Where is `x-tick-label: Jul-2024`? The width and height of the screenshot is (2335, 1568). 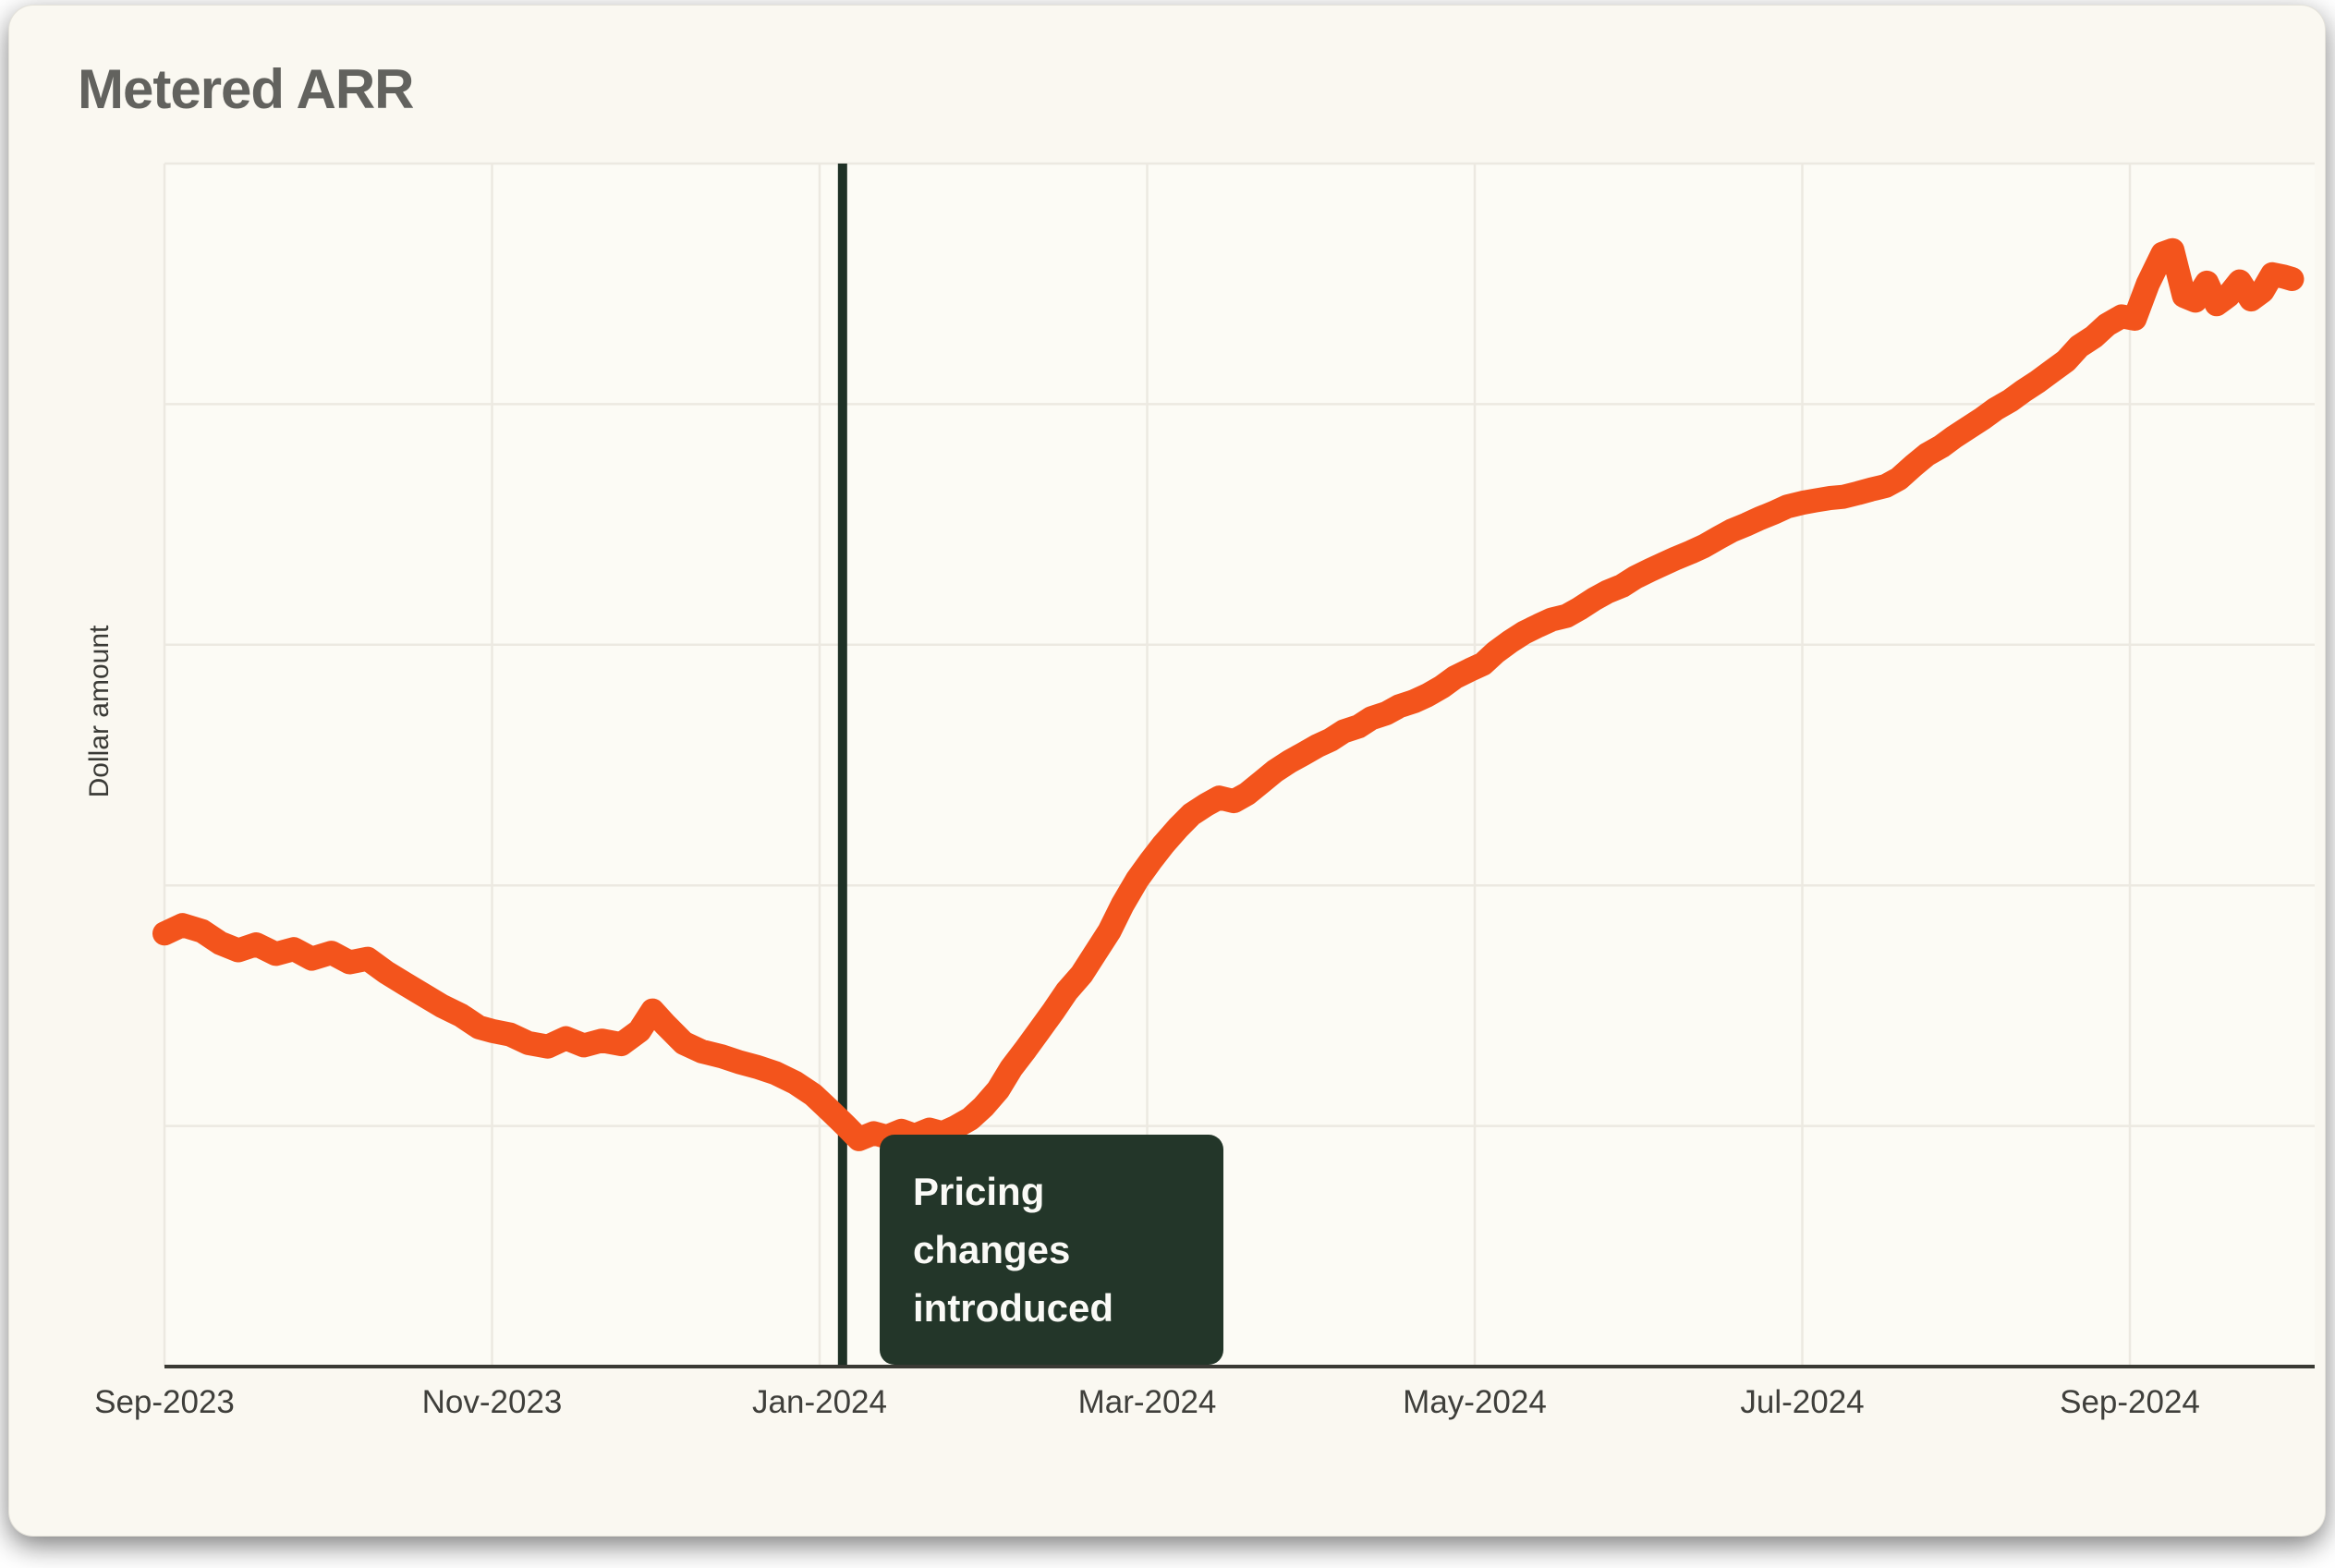
x-tick-label: Jul-2024 is located at coordinates (1802, 1402).